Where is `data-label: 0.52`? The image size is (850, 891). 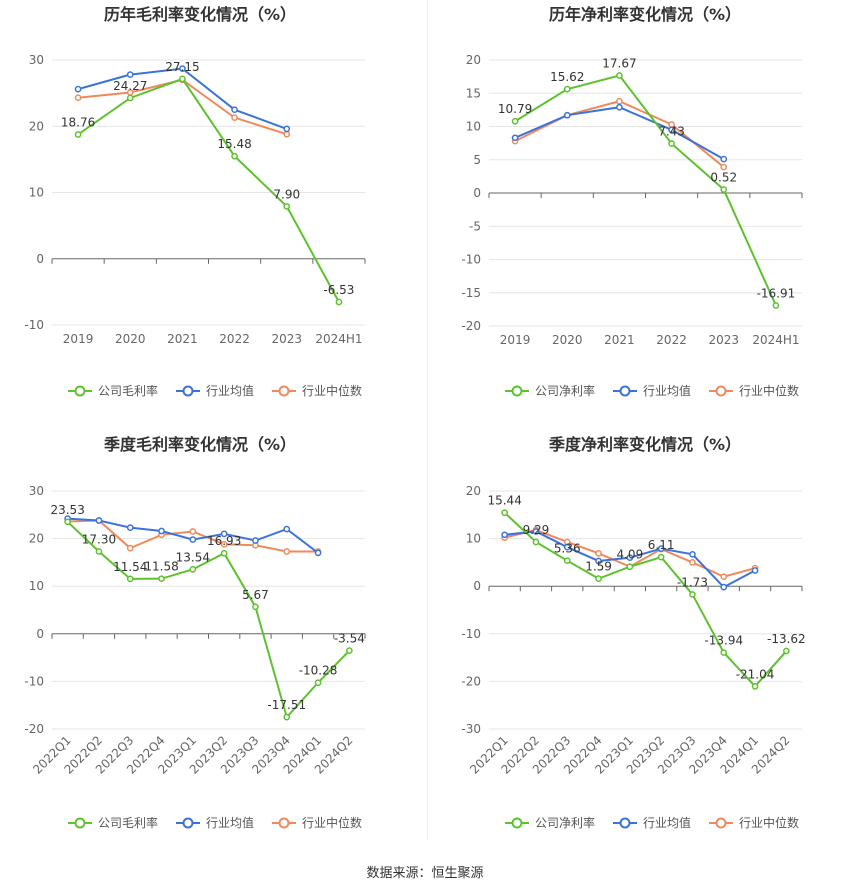
data-label: 0.52 is located at coordinates (723, 178).